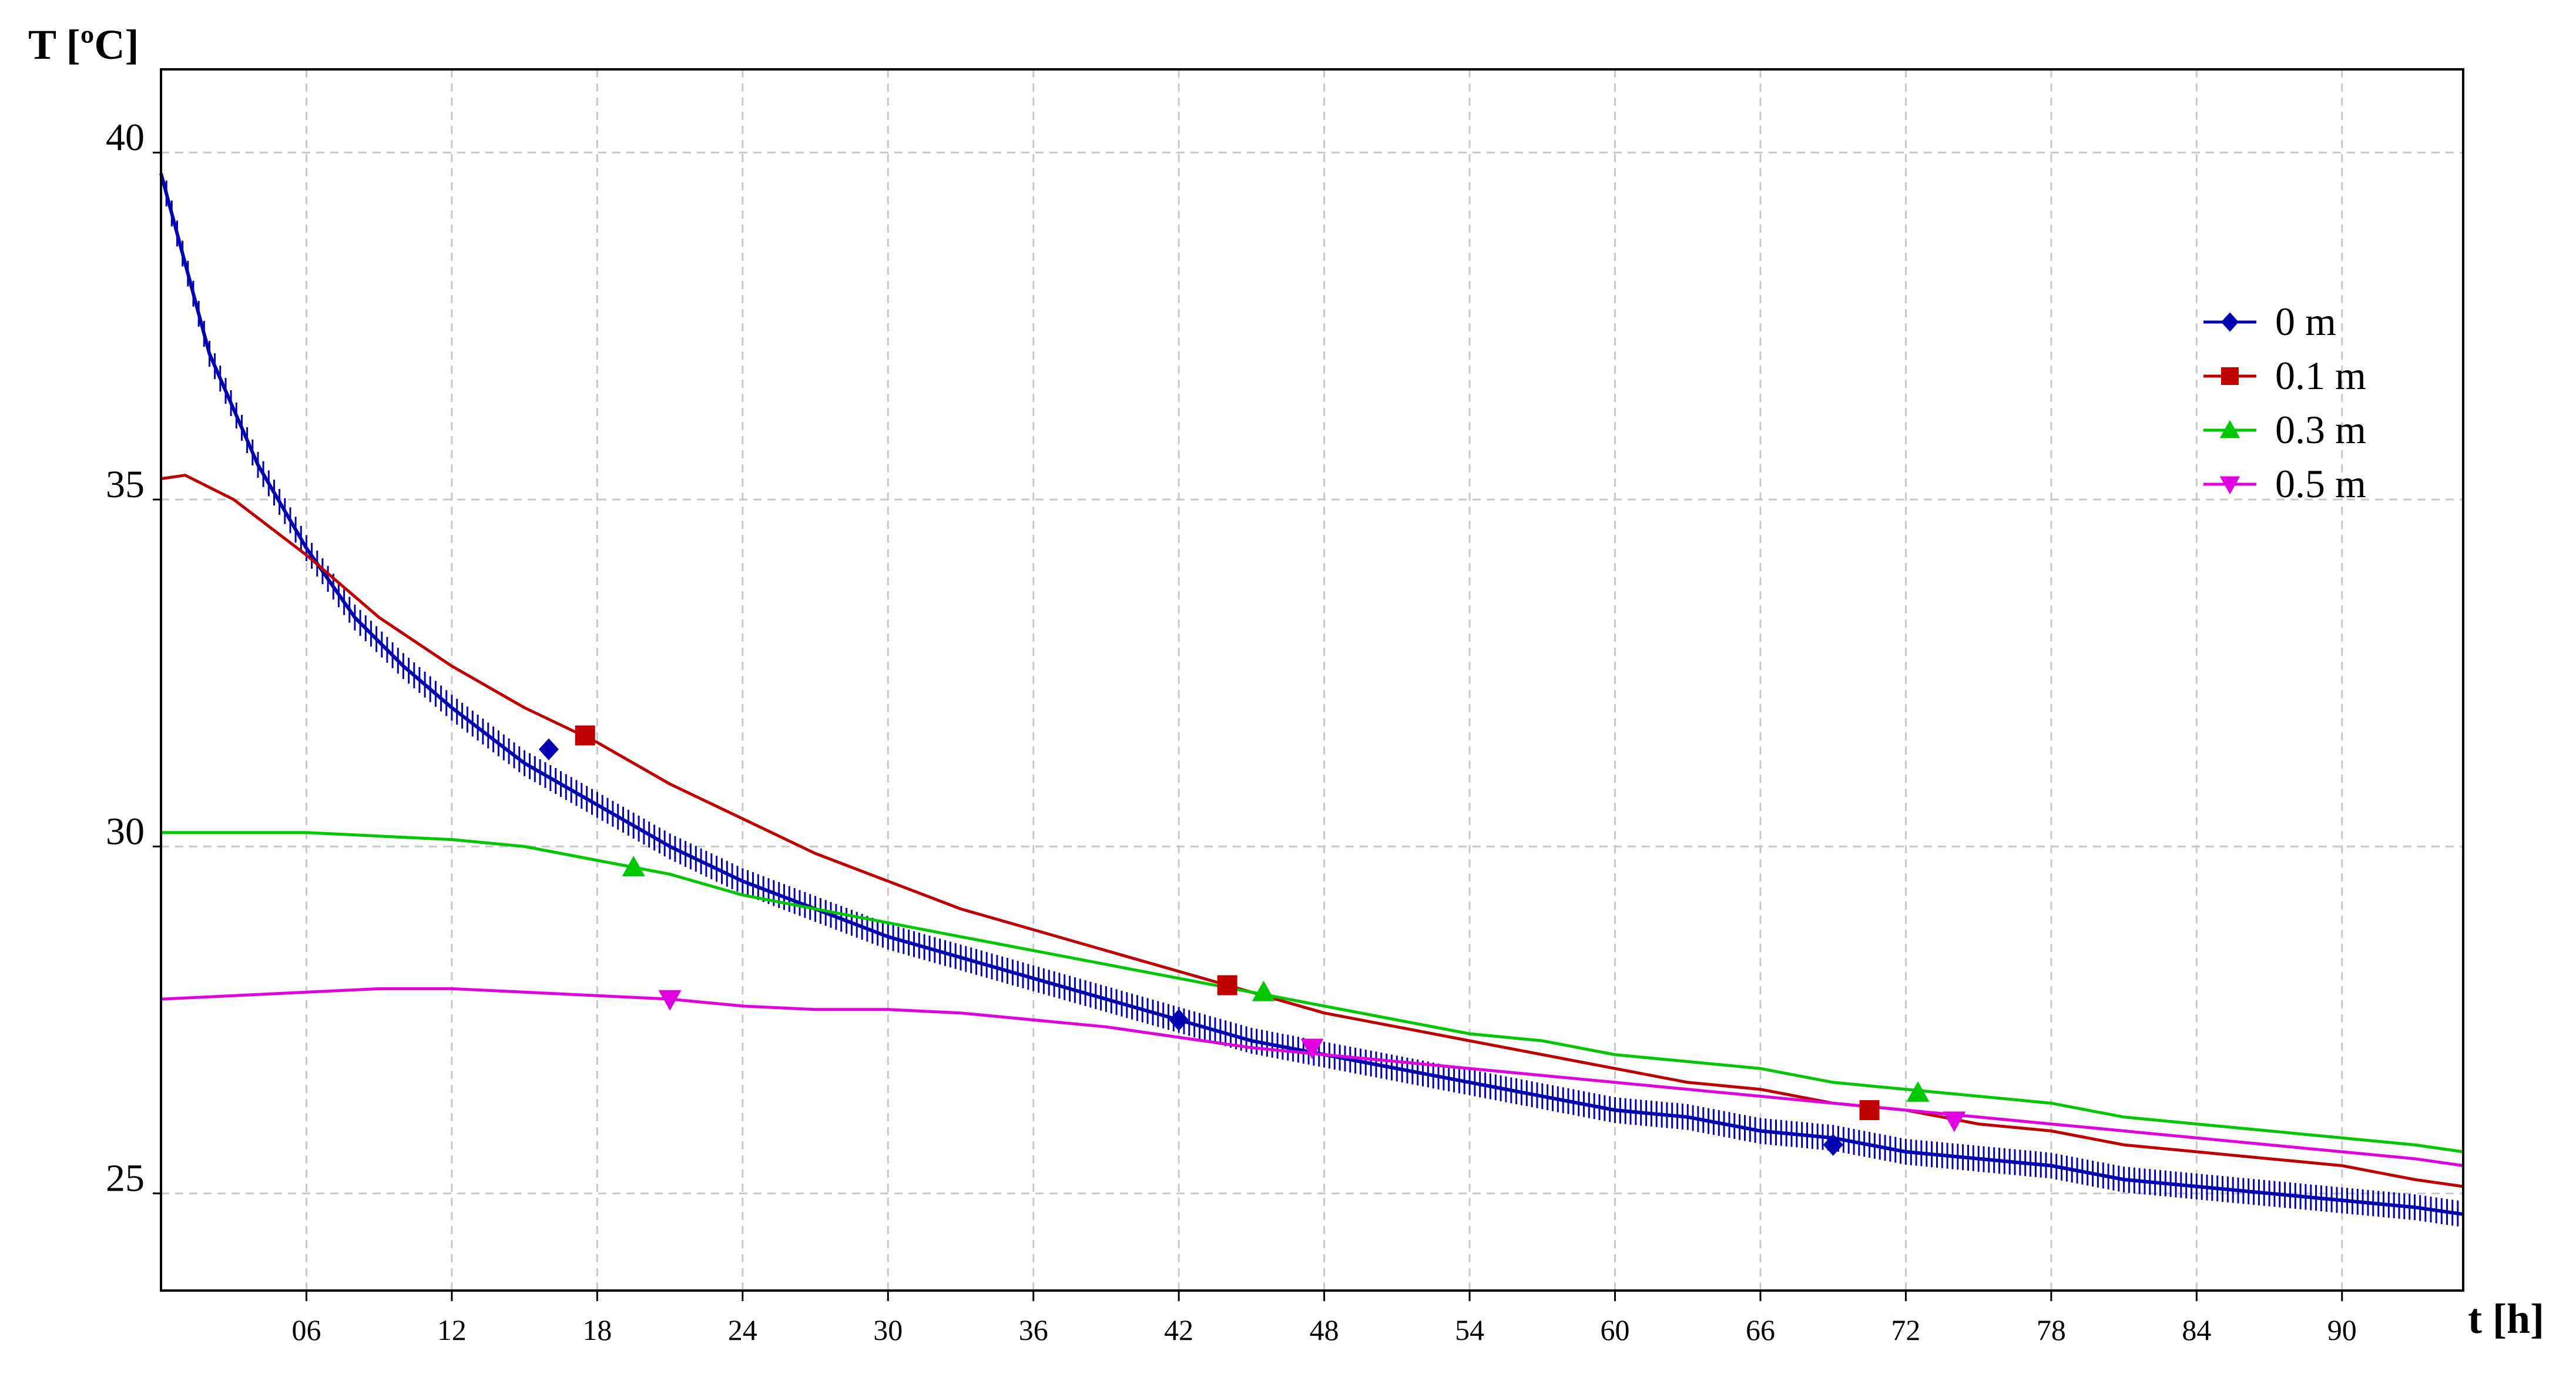 This screenshot has width=2576, height=1374. I want to click on legend-label-0-1m: 0.1 m, so click(2320, 376).